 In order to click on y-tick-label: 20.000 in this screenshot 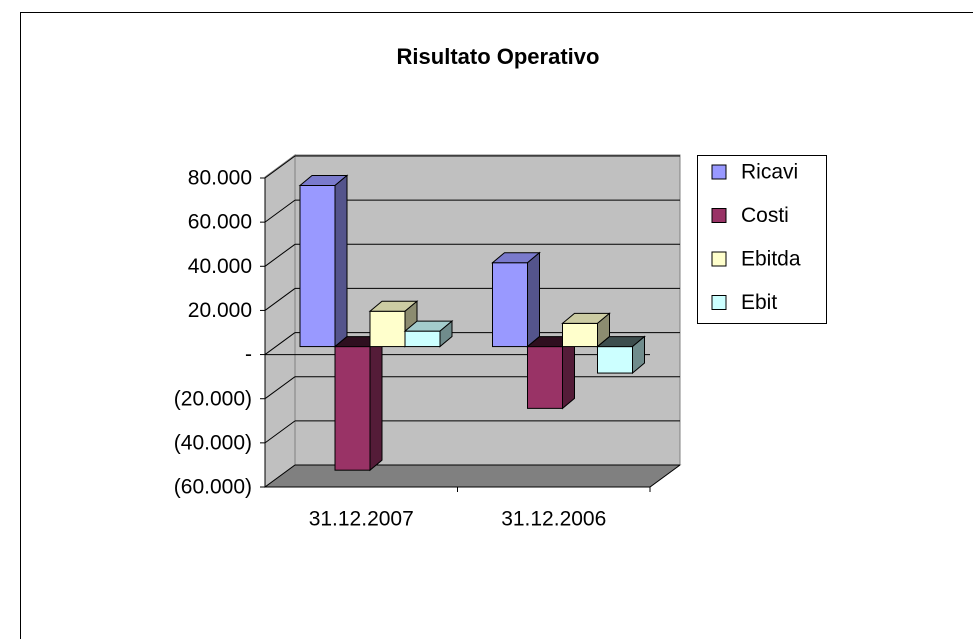, I will do `click(220, 310)`.